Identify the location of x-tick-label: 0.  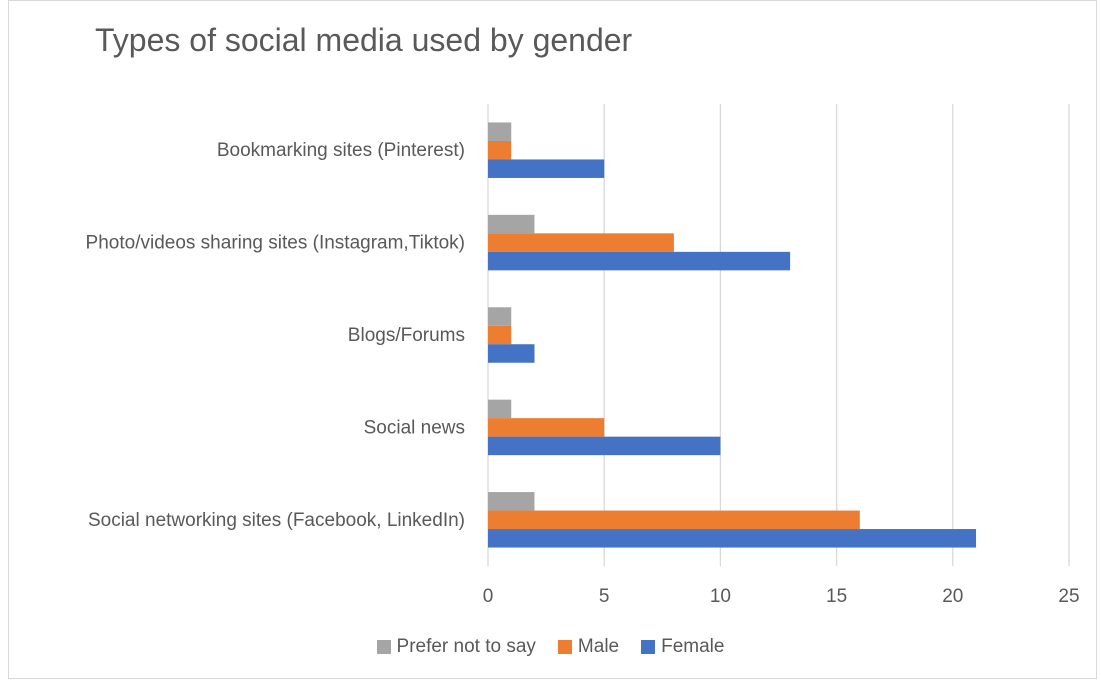
(488, 596).